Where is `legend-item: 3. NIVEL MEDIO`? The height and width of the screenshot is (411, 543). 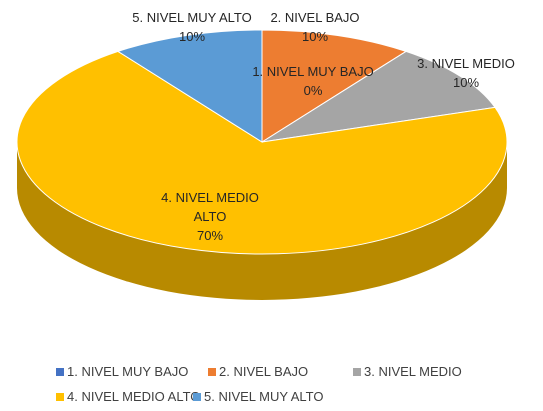
legend-item: 3. NIVEL MEDIO is located at coordinates (407, 371).